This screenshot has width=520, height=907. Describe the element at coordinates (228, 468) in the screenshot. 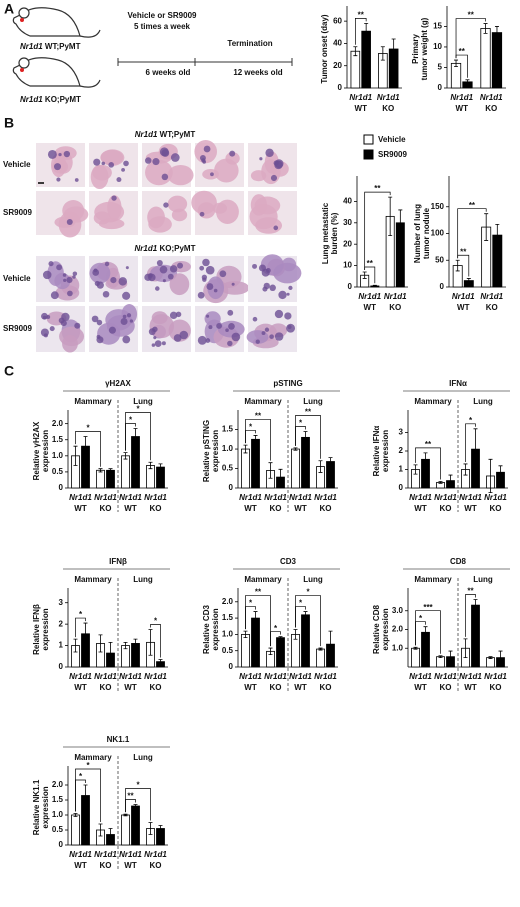

I see `y-tick-label: 0.5` at that location.